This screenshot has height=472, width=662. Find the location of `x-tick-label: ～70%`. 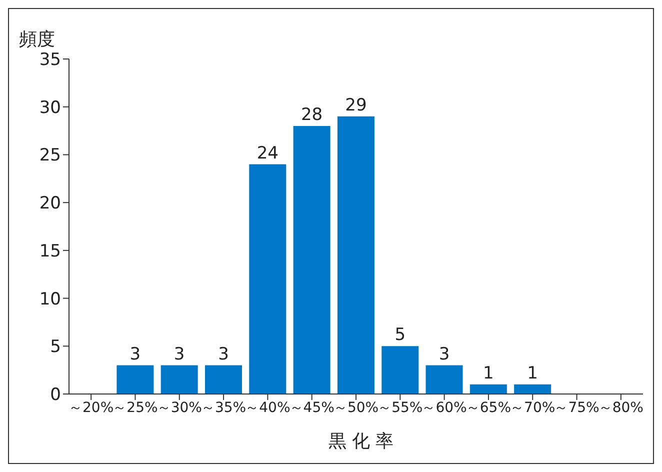

x-tick-label: ～70% is located at coordinates (533, 408).